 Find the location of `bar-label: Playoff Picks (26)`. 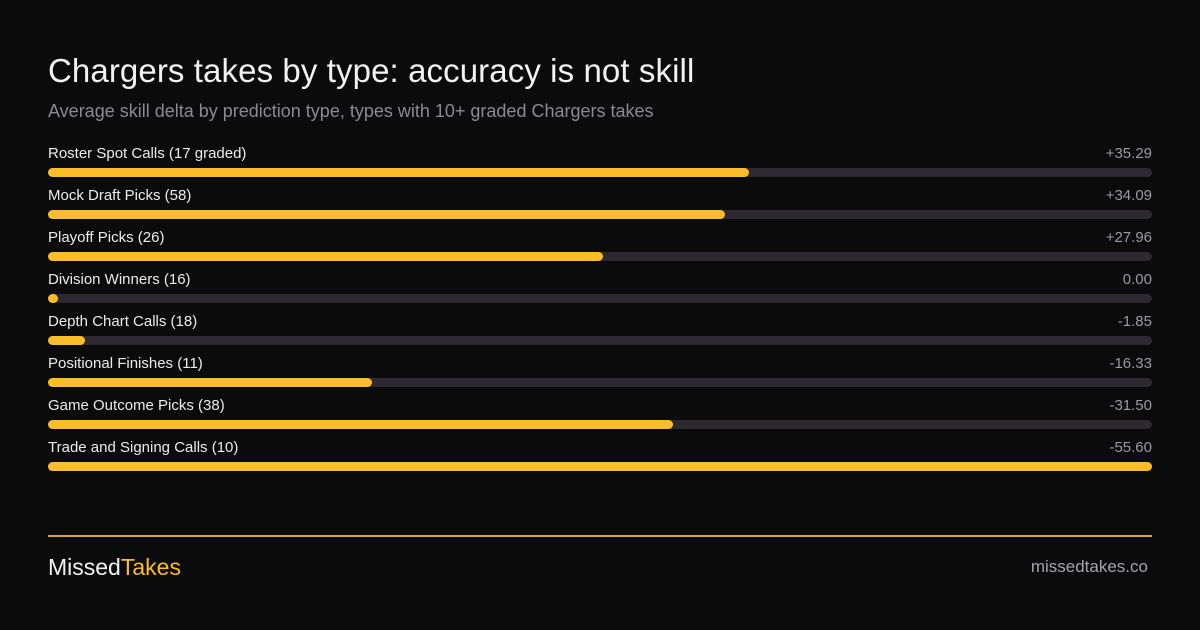

bar-label: Playoff Picks (26) is located at coordinates (106, 237).